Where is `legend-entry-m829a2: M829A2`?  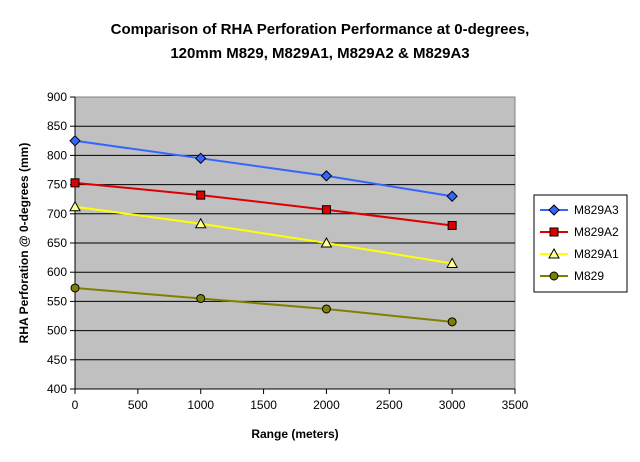 legend-entry-m829a2: M829A2 is located at coordinates (579, 232).